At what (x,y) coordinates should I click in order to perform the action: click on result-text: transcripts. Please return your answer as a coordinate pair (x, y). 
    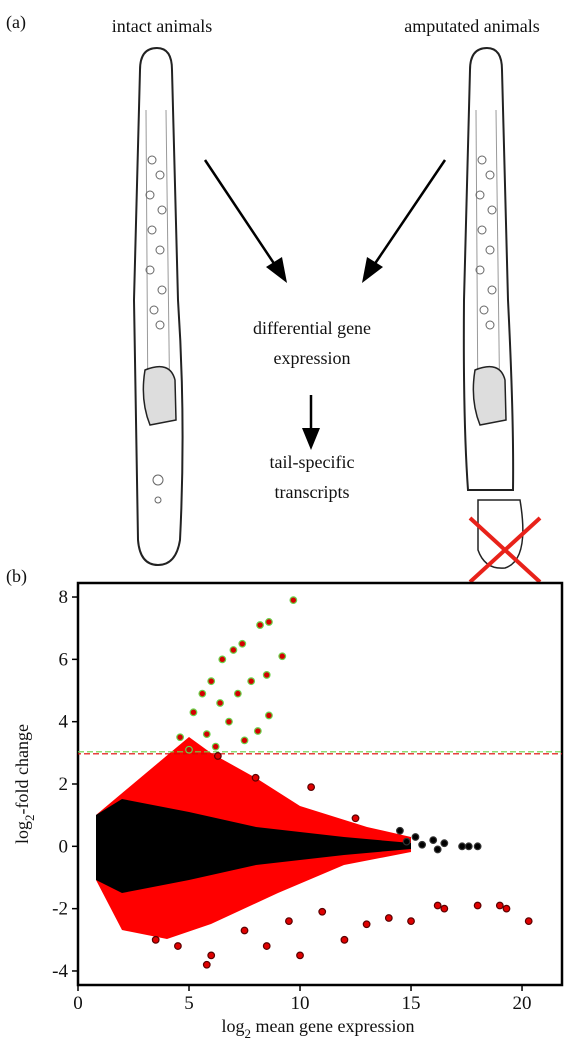
    Looking at the image, I should click on (312, 492).